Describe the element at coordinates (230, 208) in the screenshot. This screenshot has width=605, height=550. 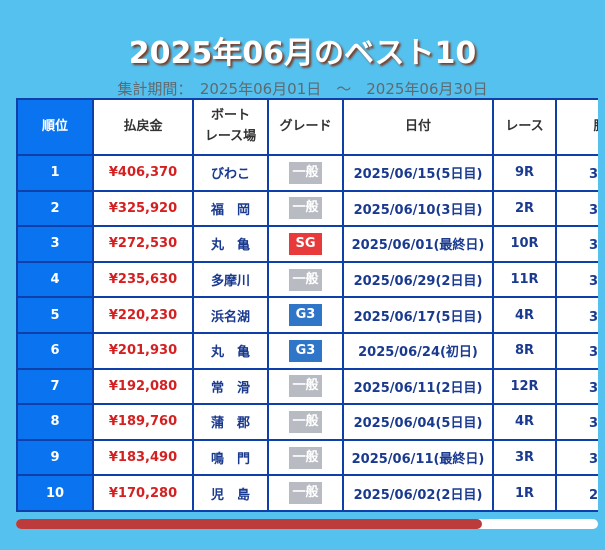
I see `venue-cell: 福 岡` at that location.